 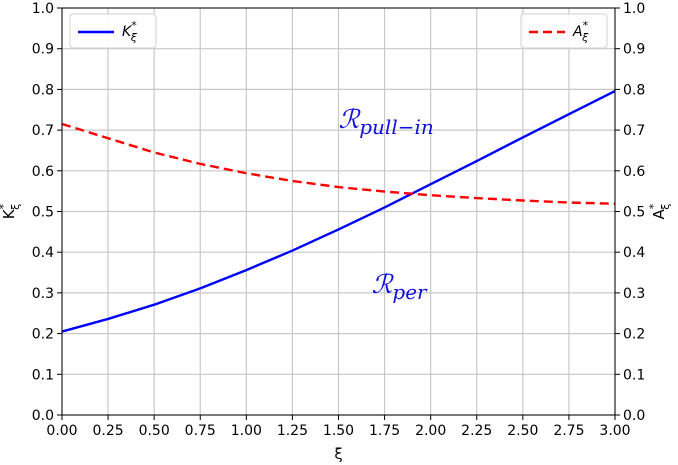 I want to click on y-right-tick-label: 0.7, so click(x=634, y=131).